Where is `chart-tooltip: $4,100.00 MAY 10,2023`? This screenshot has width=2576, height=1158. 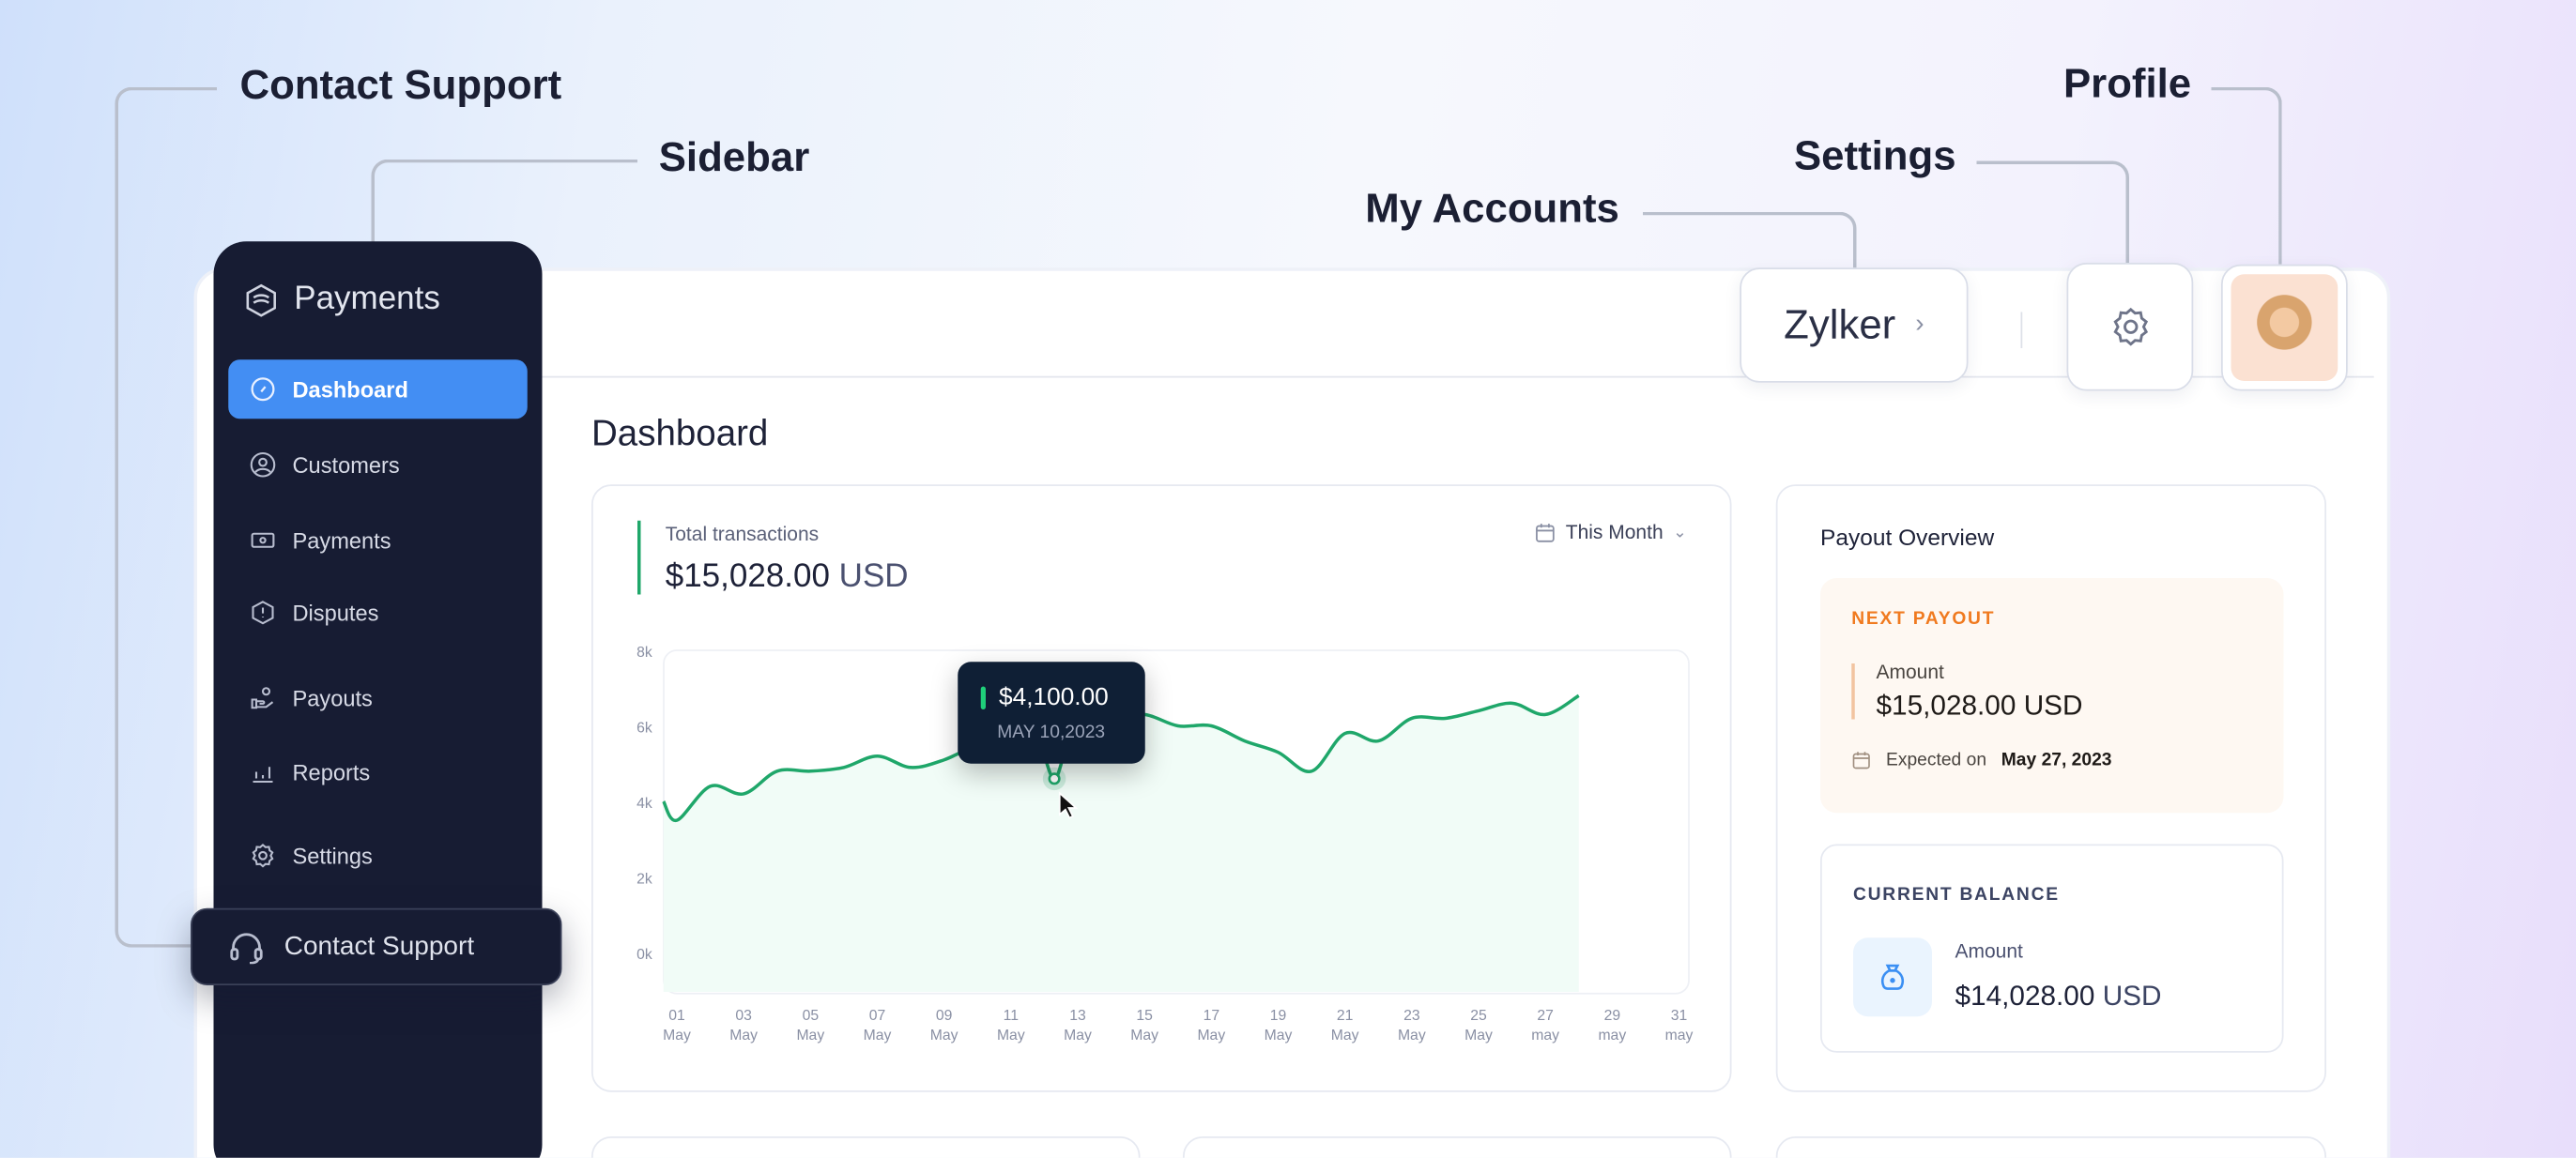
chart-tooltip: $4,100.00 MAY 10,2023 is located at coordinates (1051, 713).